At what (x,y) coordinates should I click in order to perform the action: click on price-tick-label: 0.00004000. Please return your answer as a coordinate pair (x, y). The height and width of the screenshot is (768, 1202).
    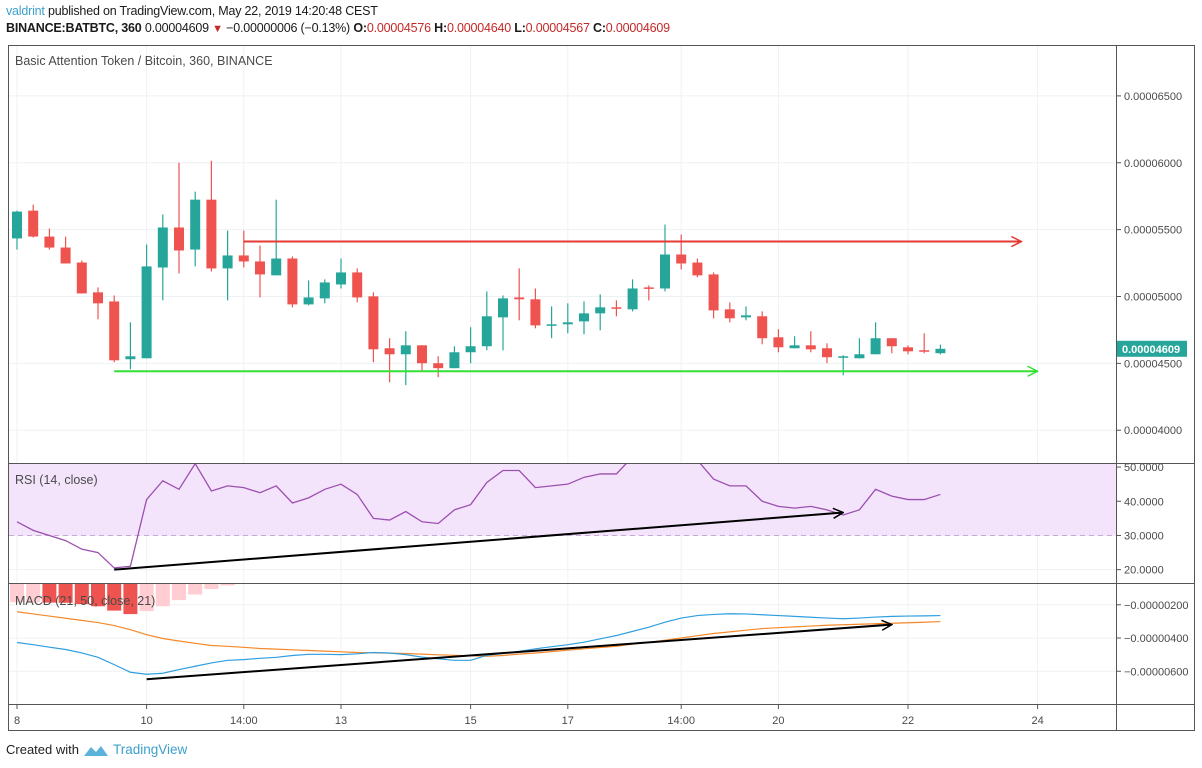
    Looking at the image, I should click on (1153, 431).